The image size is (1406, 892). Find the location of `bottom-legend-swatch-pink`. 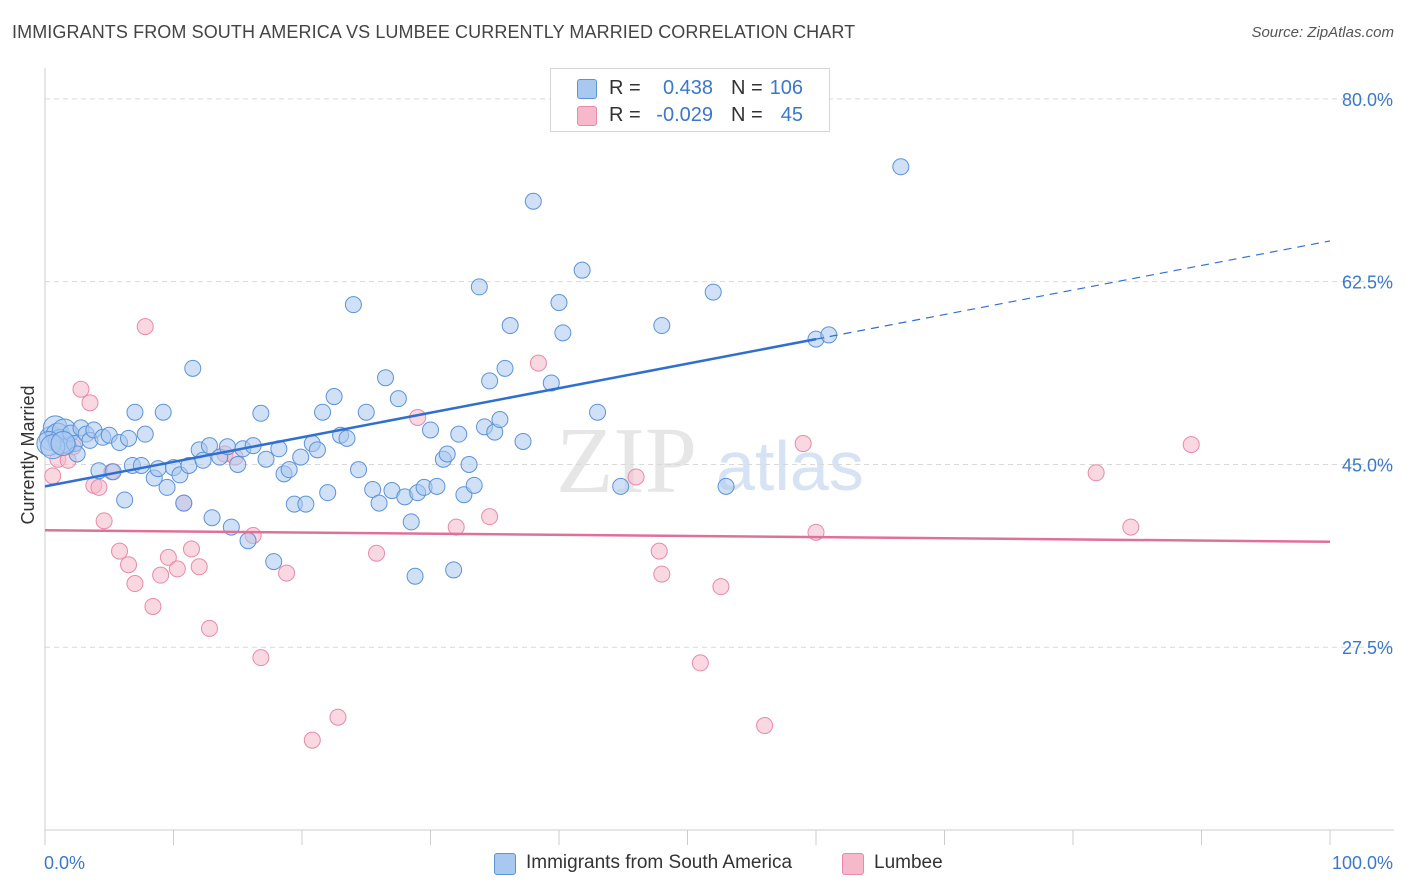

bottom-legend-swatch-pink is located at coordinates (853, 864).